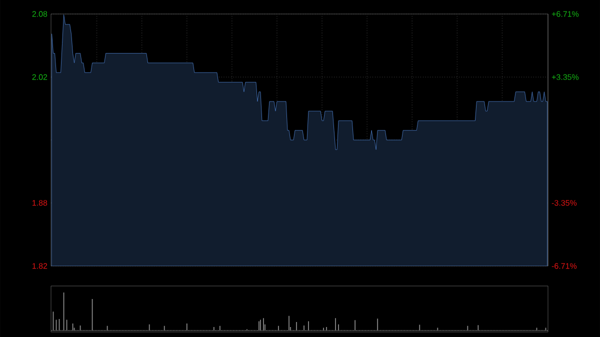 This screenshot has height=337, width=600. What do you see at coordinates (40, 14) in the screenshot?
I see `y-tick-label: 2.08` at bounding box center [40, 14].